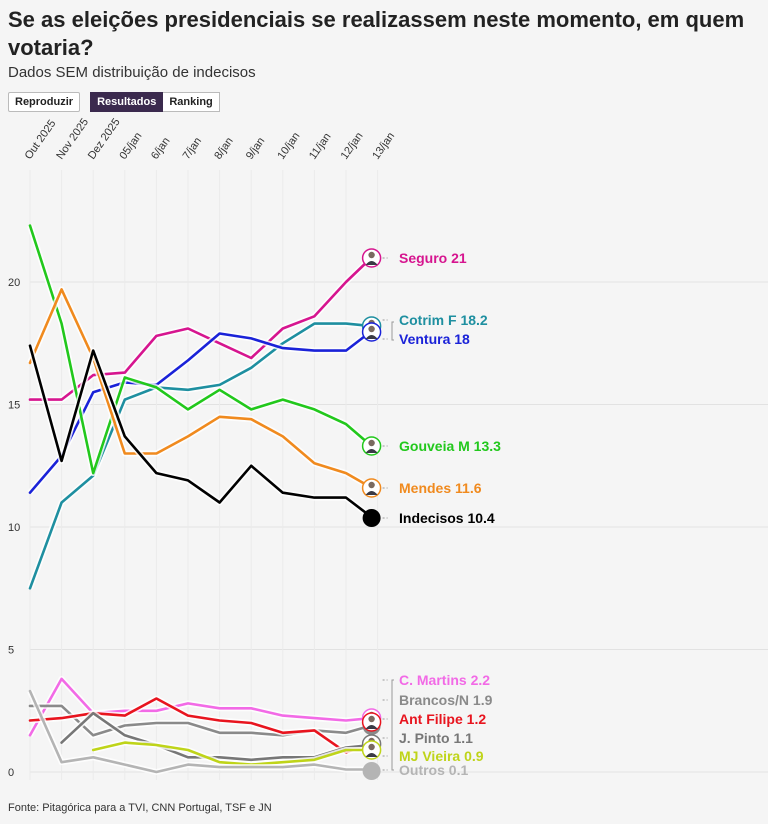 The height and width of the screenshot is (824, 768). Describe the element at coordinates (320, 146) in the screenshot. I see `x-tick-label: 11/jan` at that location.